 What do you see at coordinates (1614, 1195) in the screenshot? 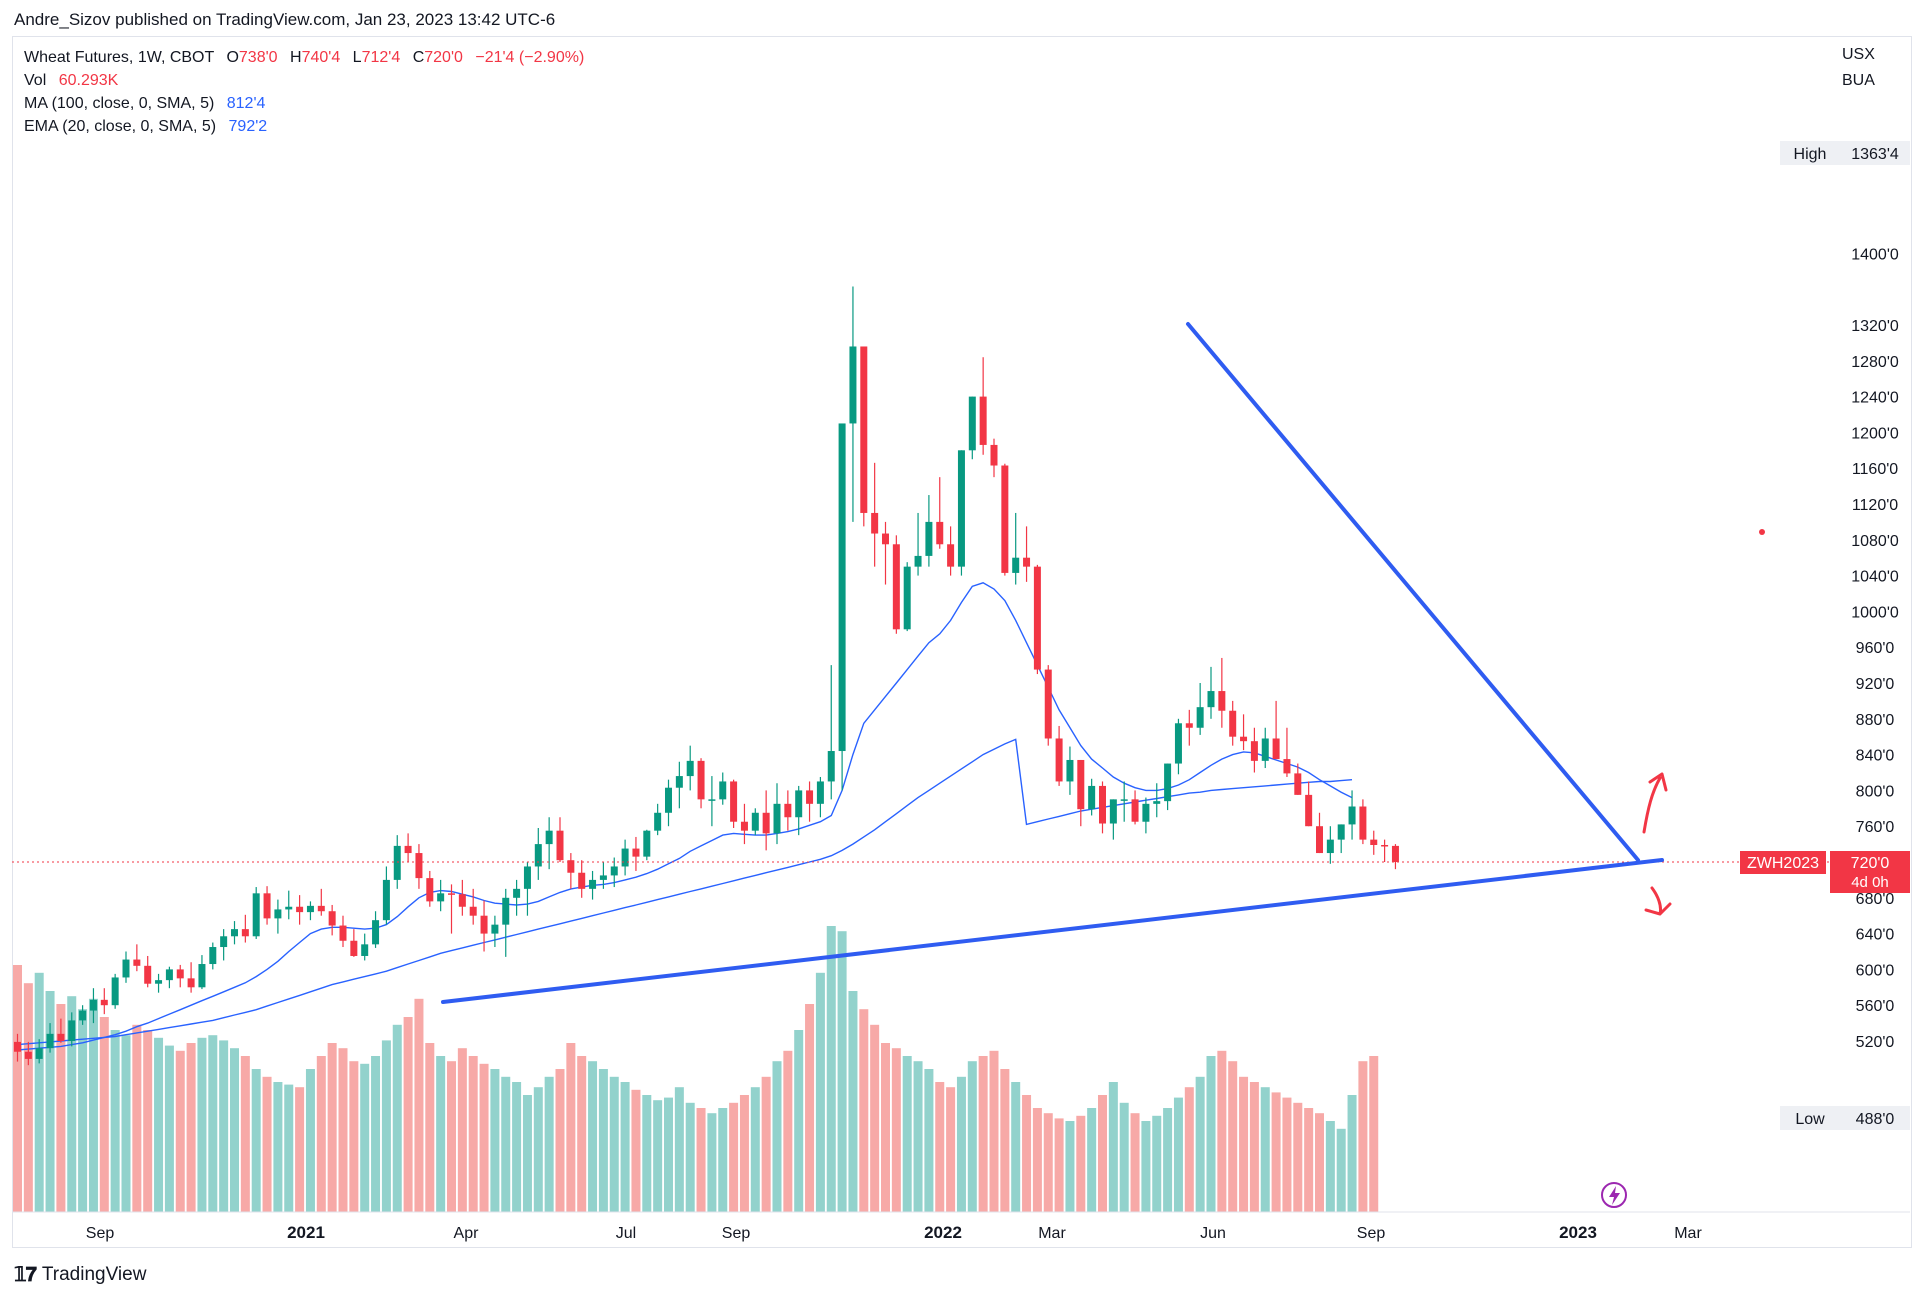
I see `events-lightning-icon` at bounding box center [1614, 1195].